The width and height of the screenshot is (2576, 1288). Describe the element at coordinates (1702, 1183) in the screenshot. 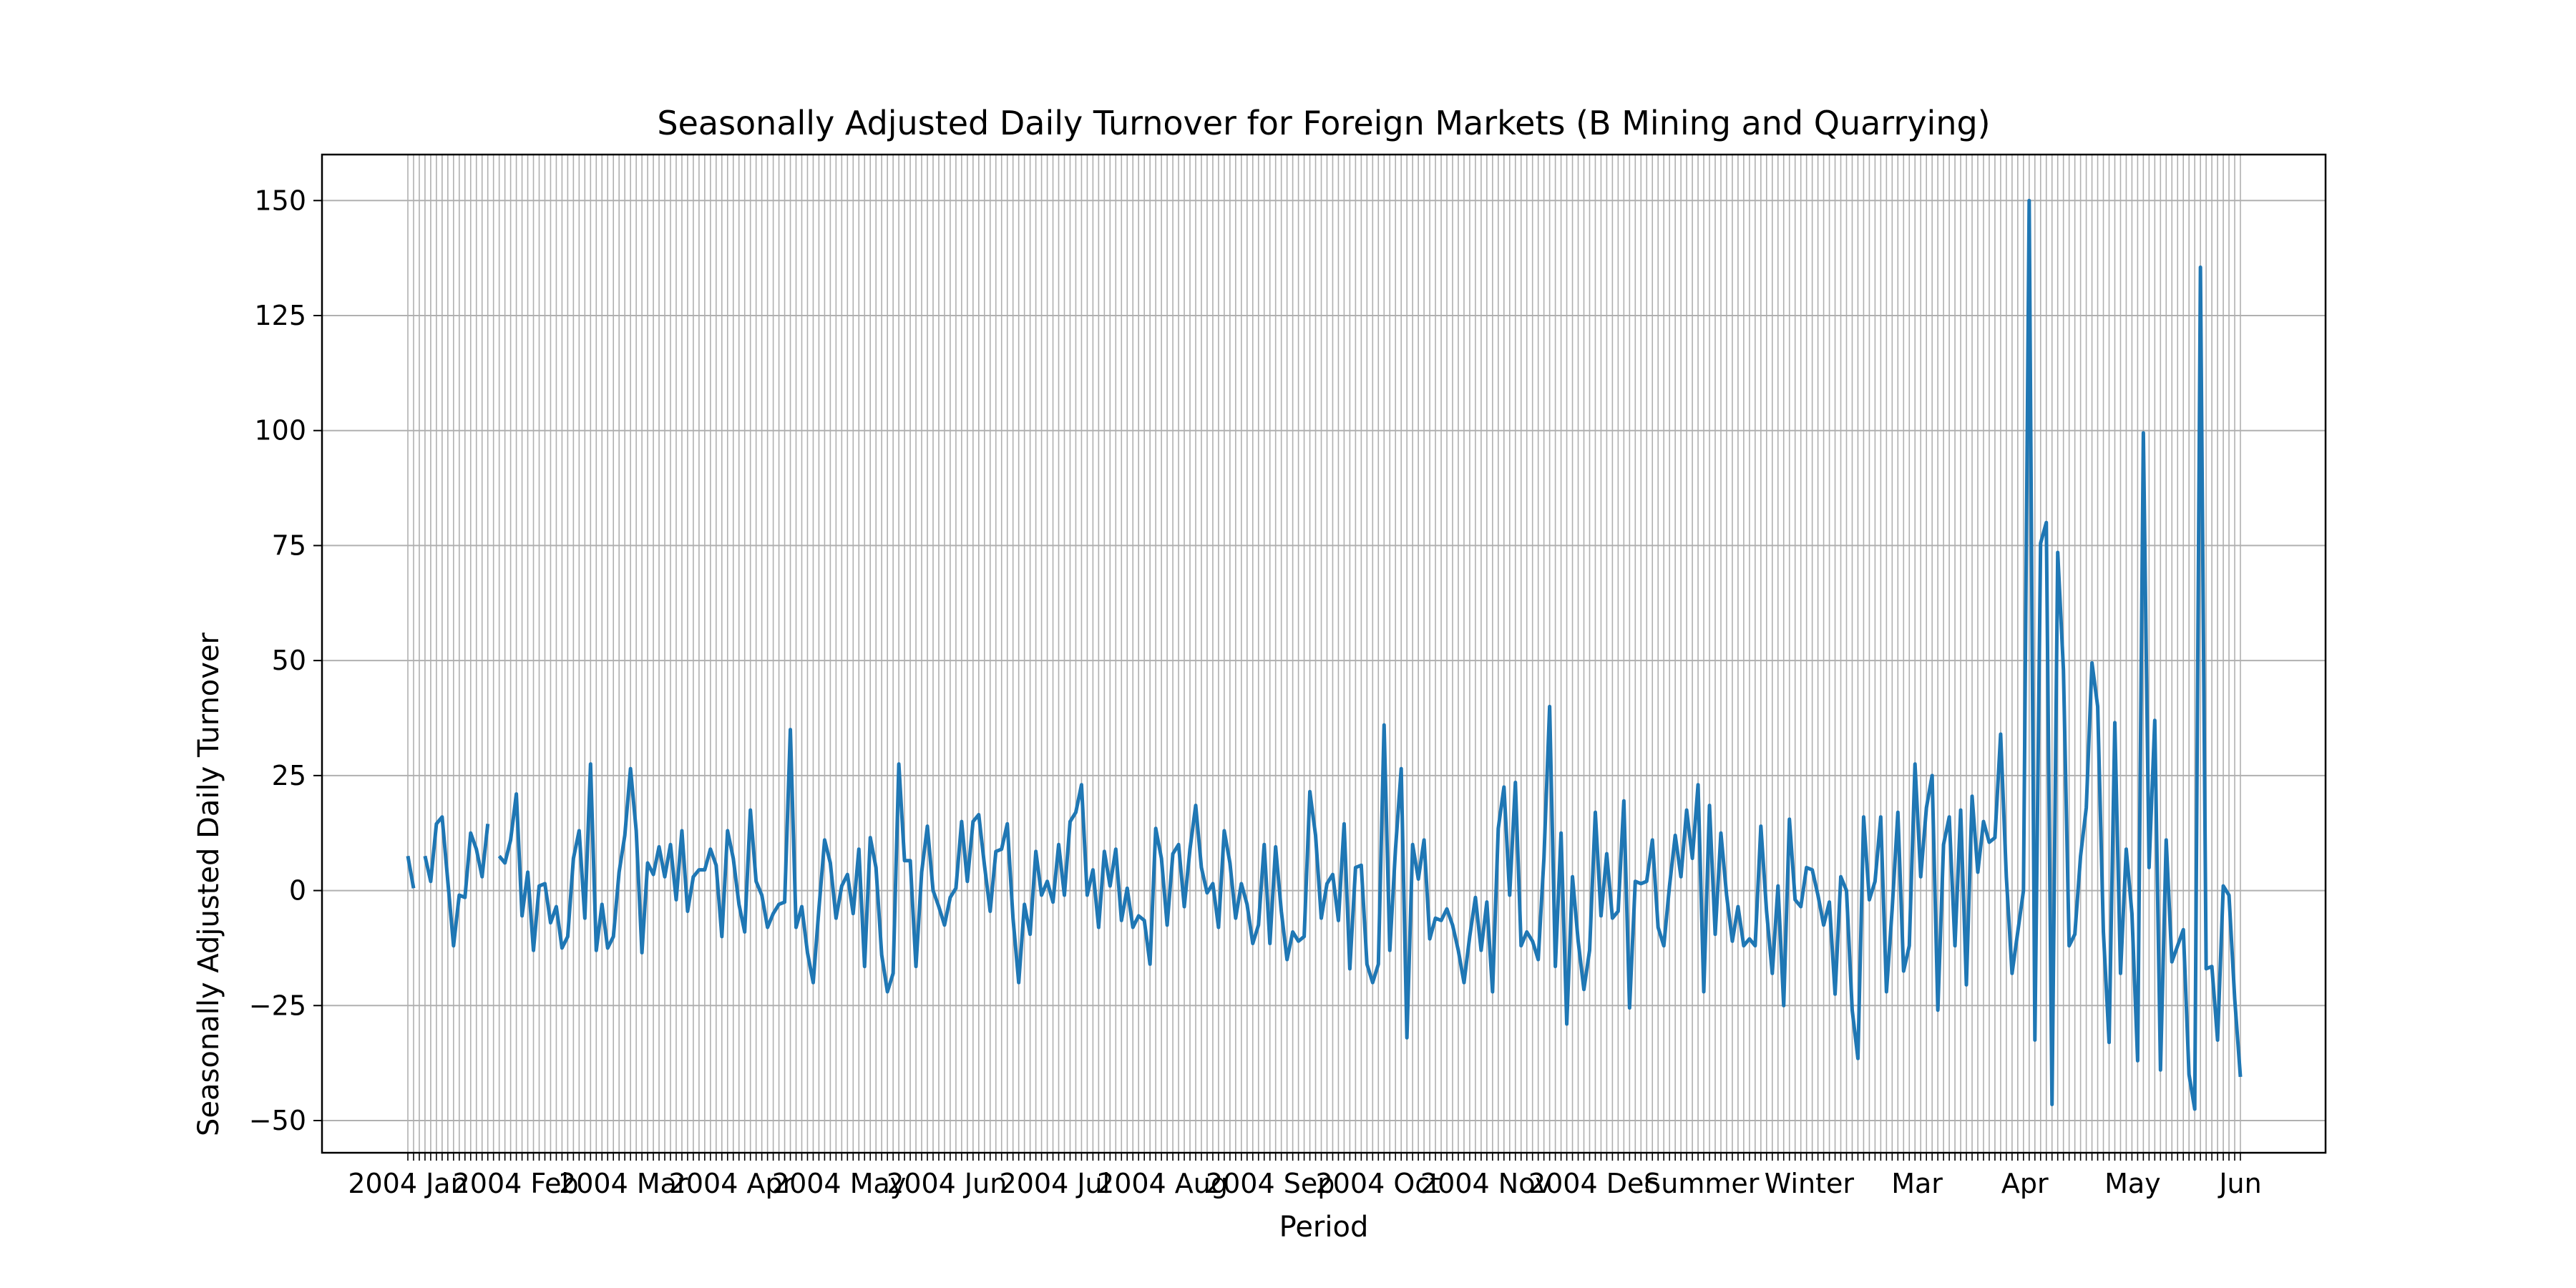

I see `x-tick-label: Summer` at that location.